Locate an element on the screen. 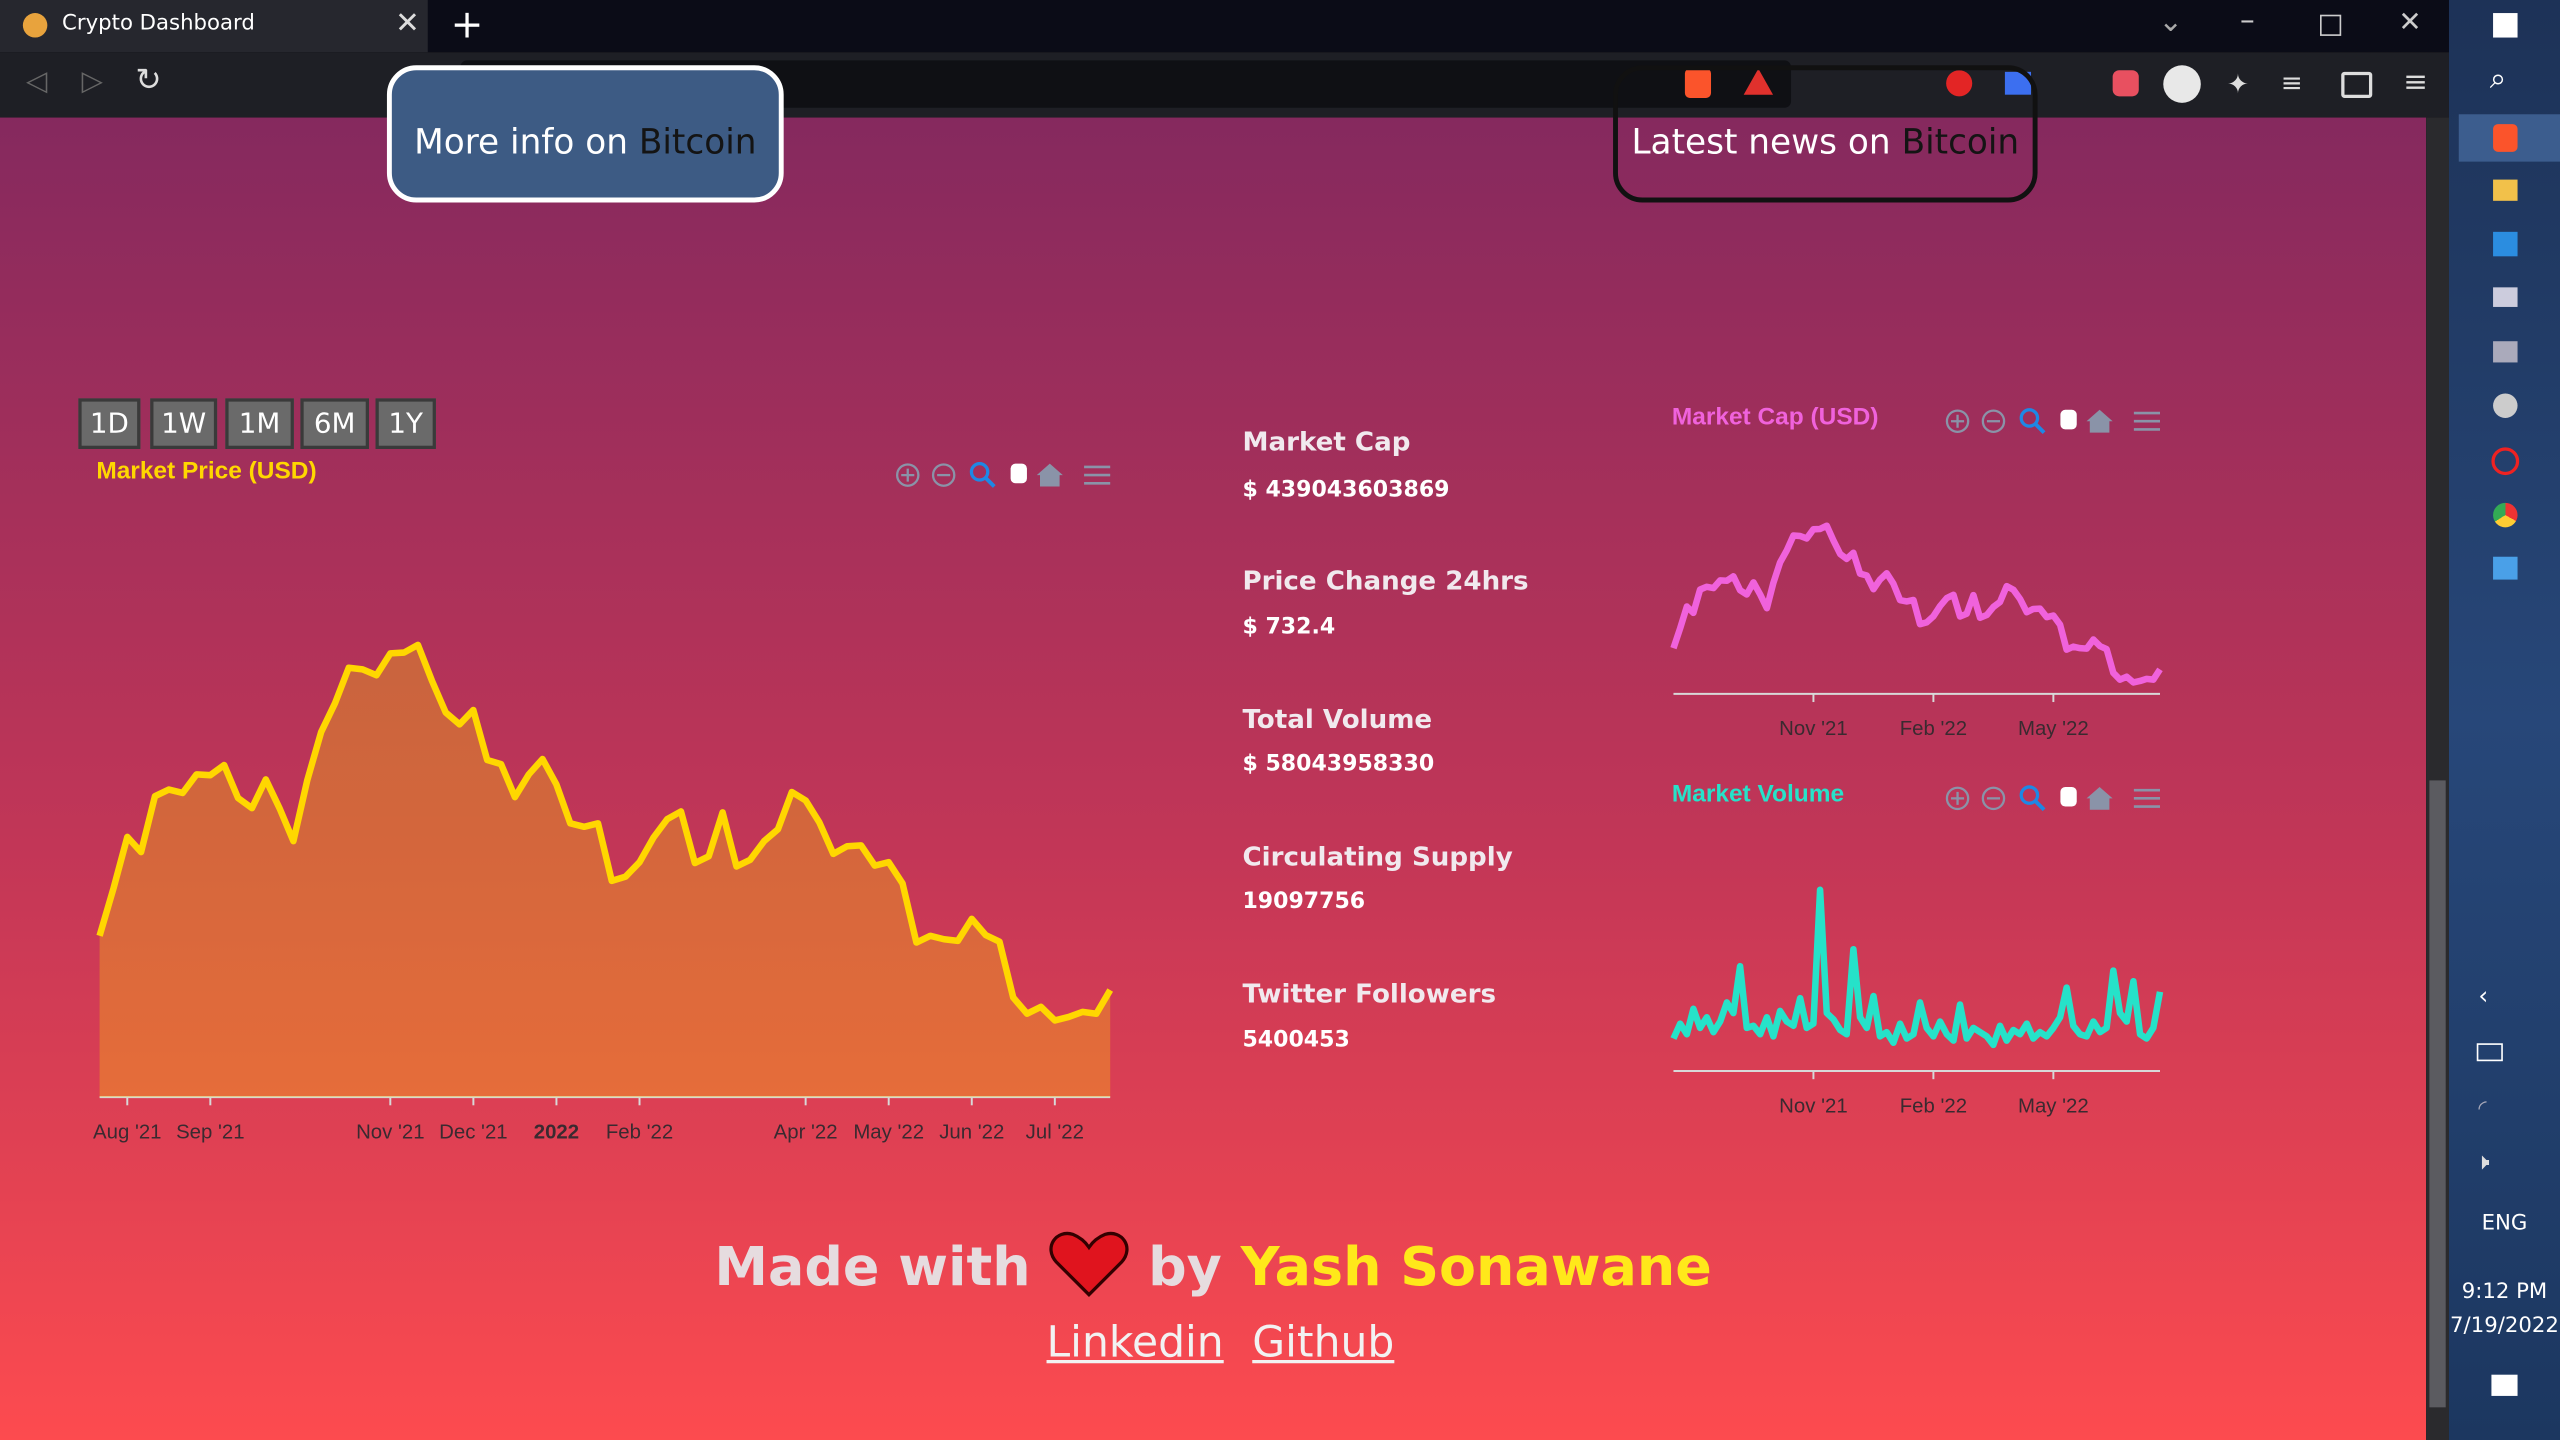  footer-text: Made with is located at coordinates (872, 1265).